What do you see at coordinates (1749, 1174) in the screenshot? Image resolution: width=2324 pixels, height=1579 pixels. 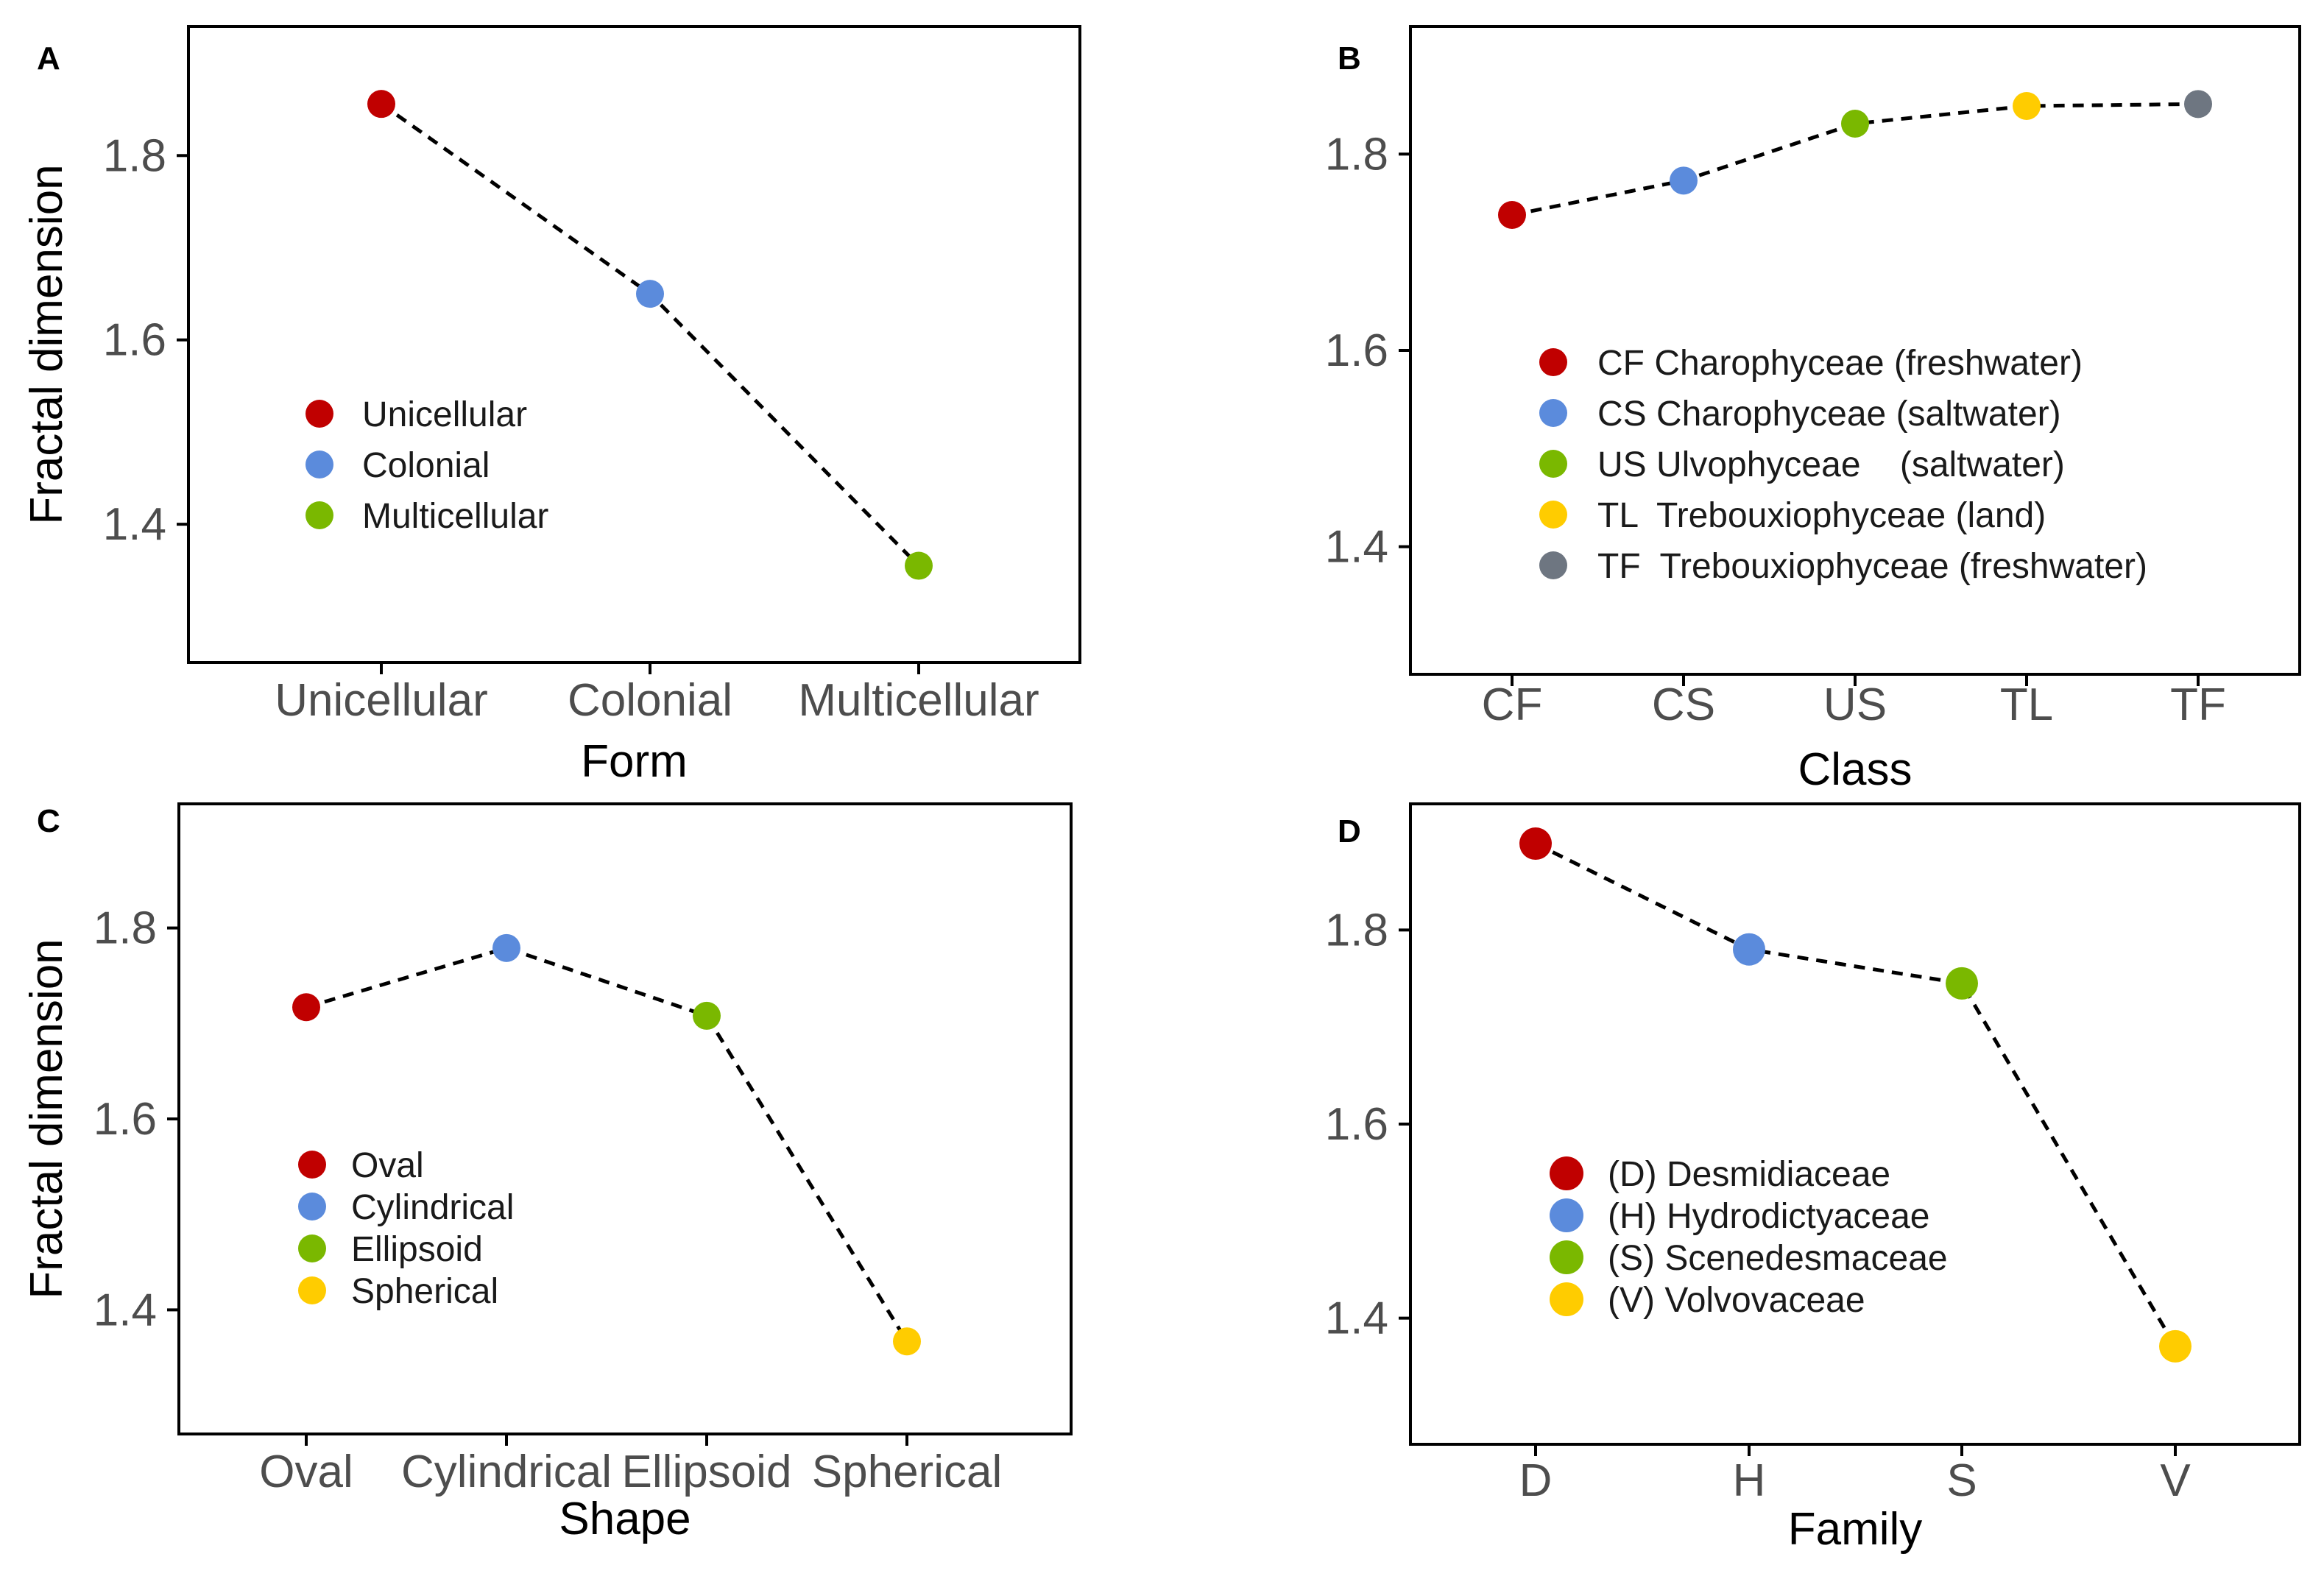 I see `legend-label: (D) Desmidiaceae` at bounding box center [1749, 1174].